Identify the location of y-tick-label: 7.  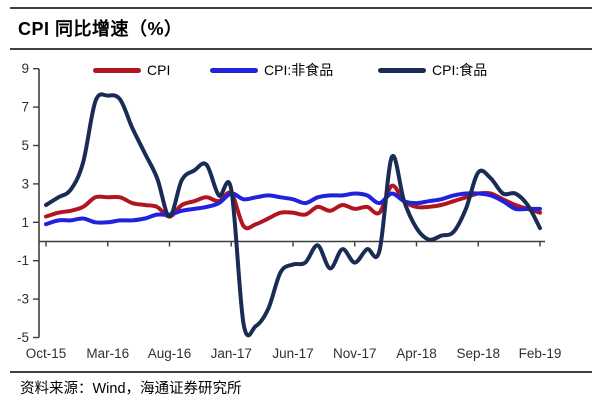
(25, 107).